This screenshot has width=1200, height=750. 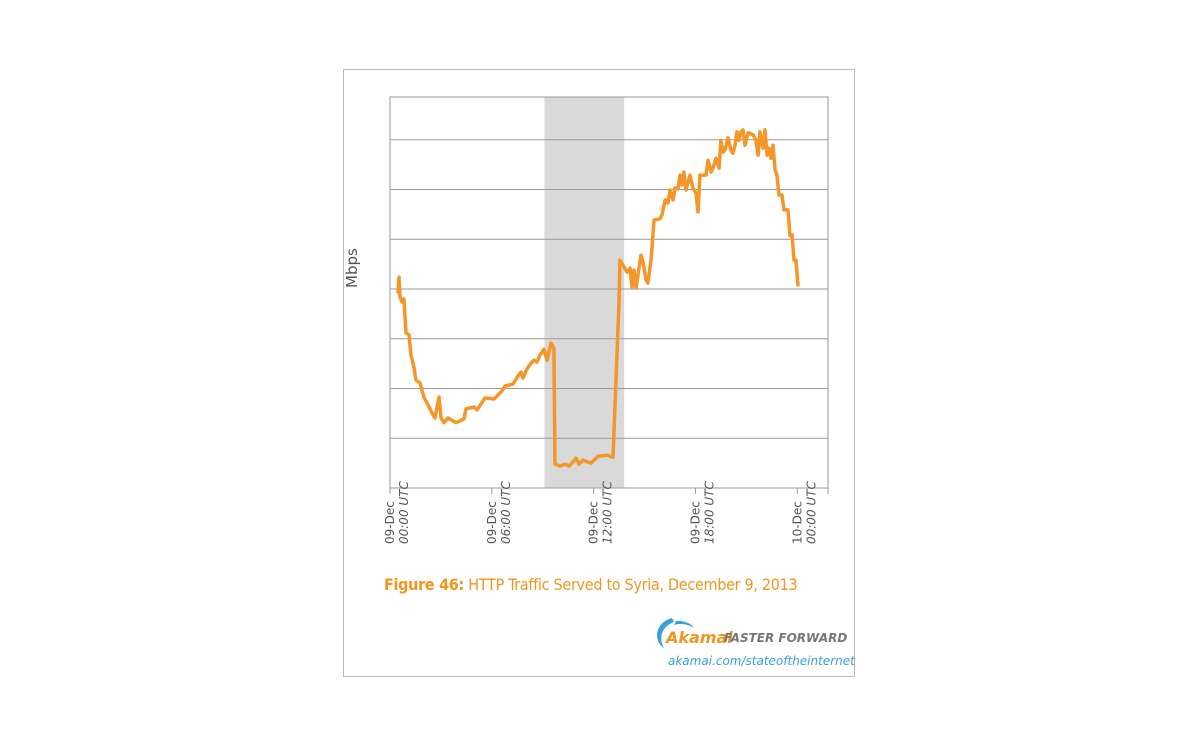 What do you see at coordinates (786, 638) in the screenshot?
I see `brand-tagline: FASTER FORWARD` at bounding box center [786, 638].